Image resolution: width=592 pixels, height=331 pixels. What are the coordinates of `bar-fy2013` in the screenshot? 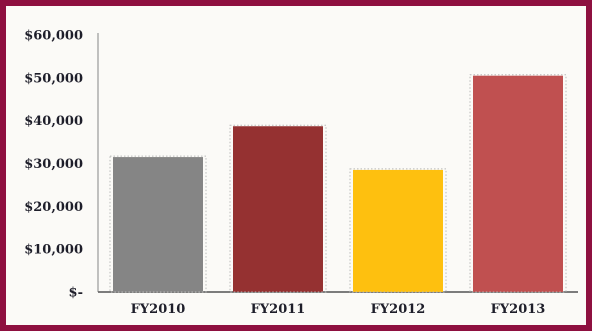 It's located at (518, 183).